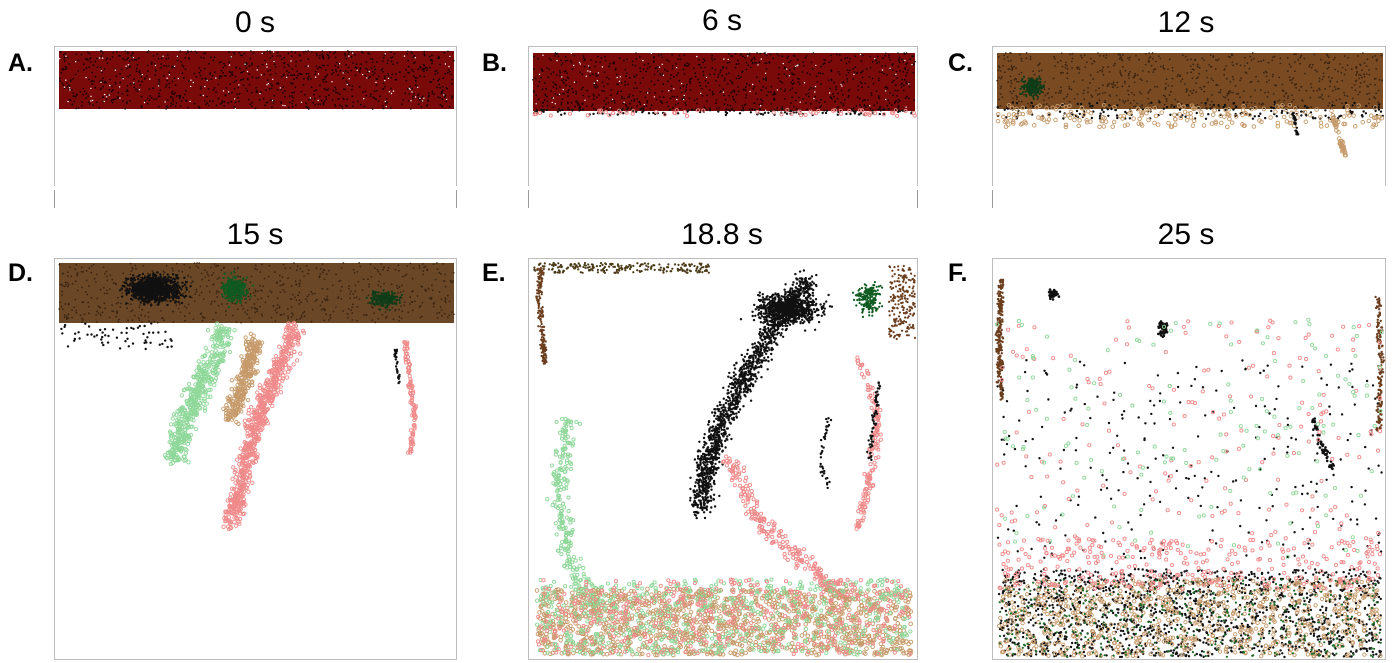  What do you see at coordinates (1186, 22) in the screenshot?
I see `panel-c-time: 12 s` at bounding box center [1186, 22].